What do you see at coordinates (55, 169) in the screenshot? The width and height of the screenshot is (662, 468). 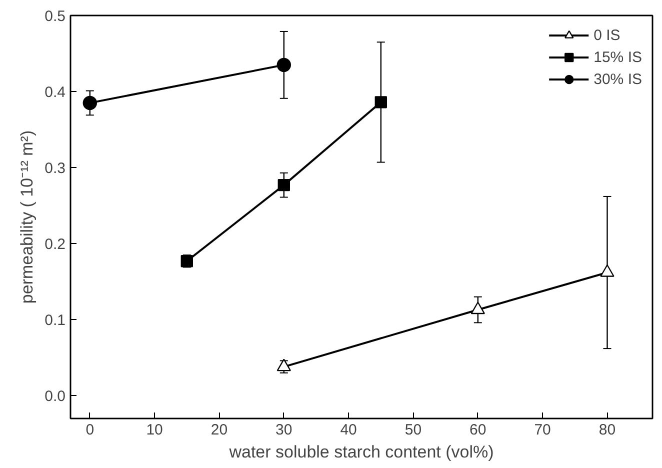 I see `y-tick-label: 0.3` at bounding box center [55, 169].